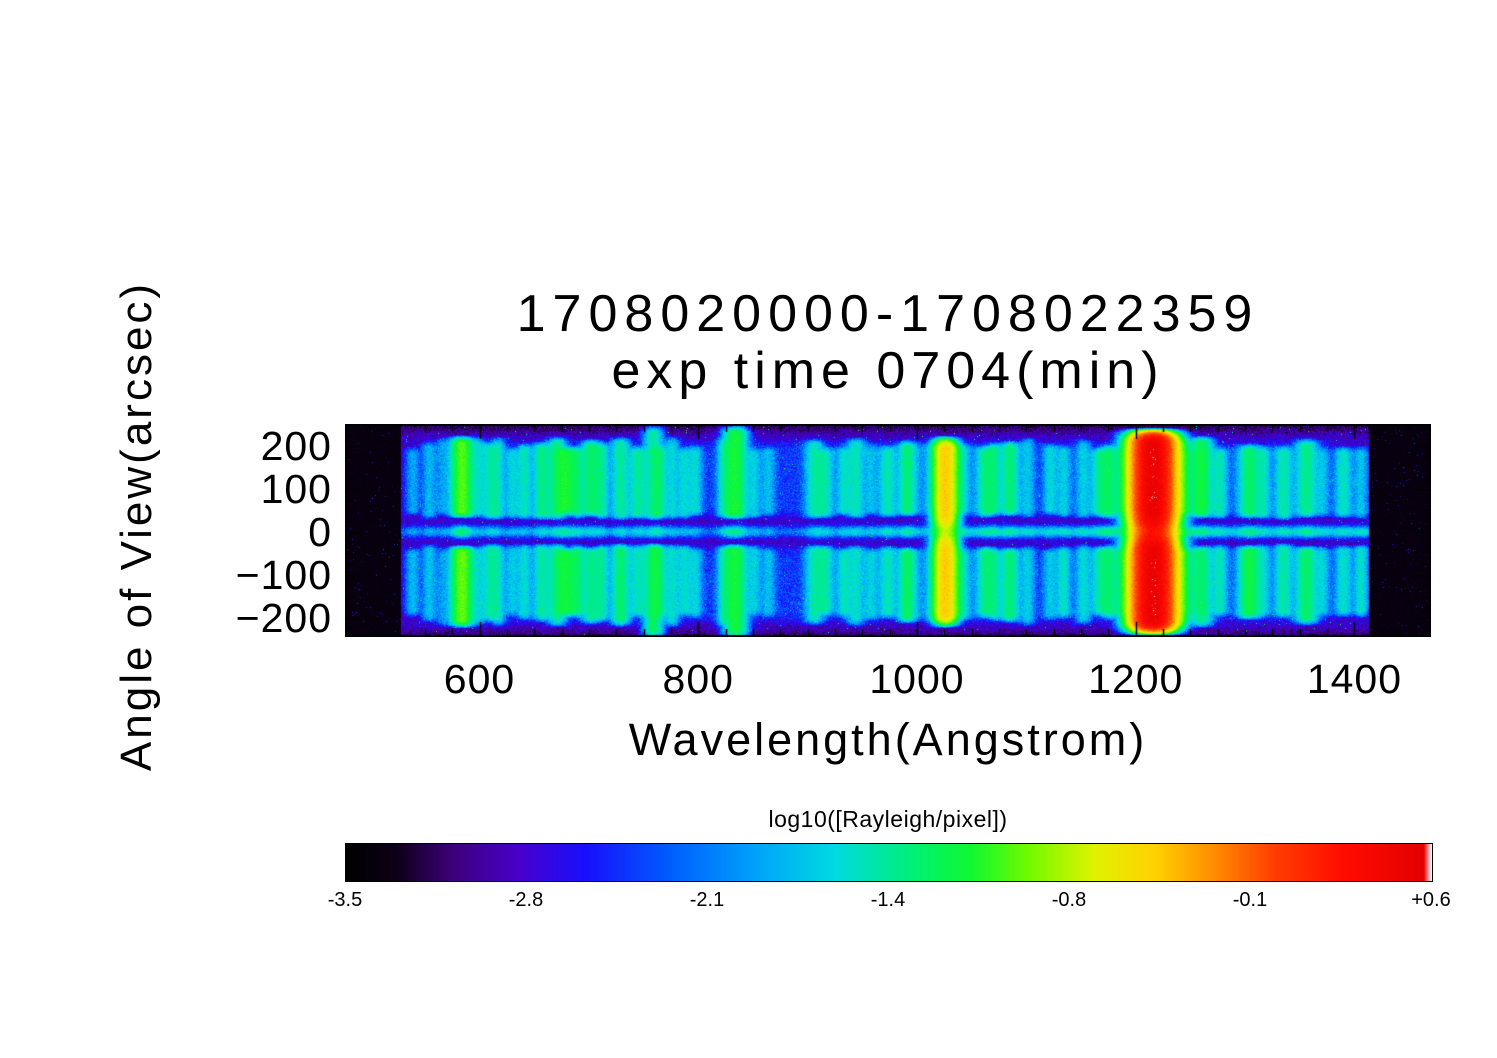 This screenshot has width=1497, height=1058. What do you see at coordinates (1250, 900) in the screenshot?
I see `colorbar-tick-label: -0.1` at bounding box center [1250, 900].